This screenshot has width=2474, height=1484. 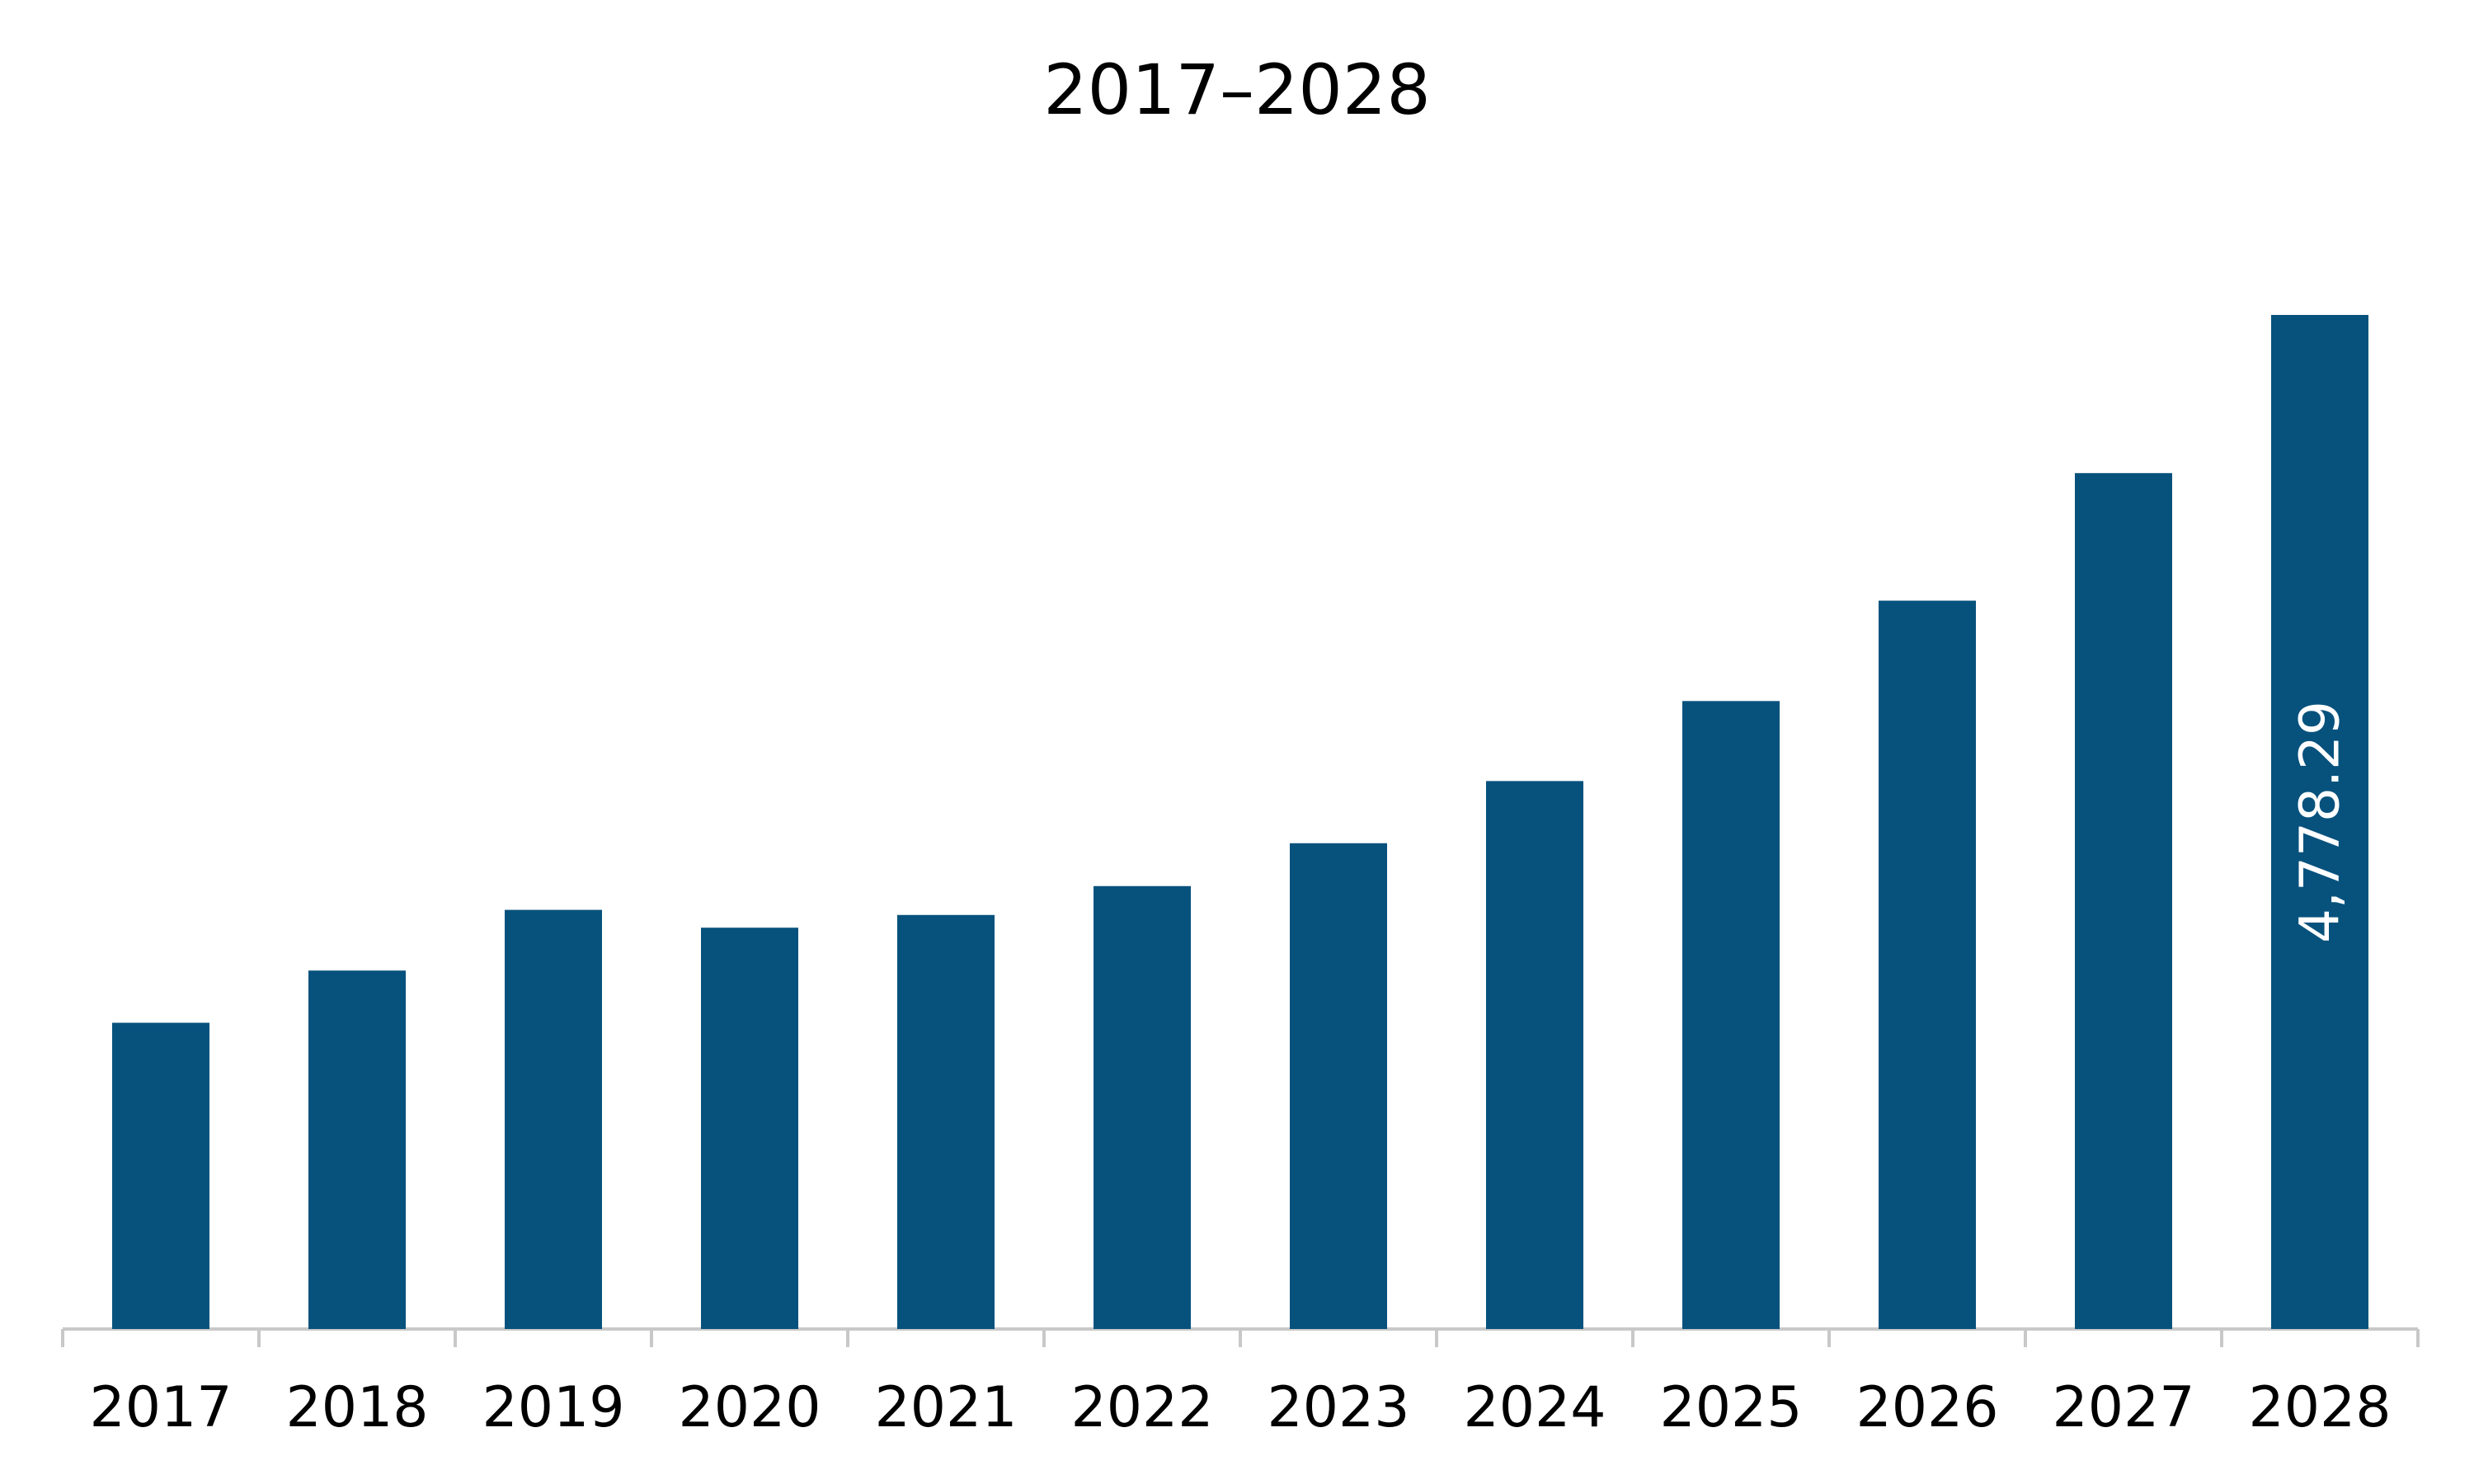 What do you see at coordinates (1534, 1407) in the screenshot?
I see `x-tick-label-2024: 2024` at bounding box center [1534, 1407].